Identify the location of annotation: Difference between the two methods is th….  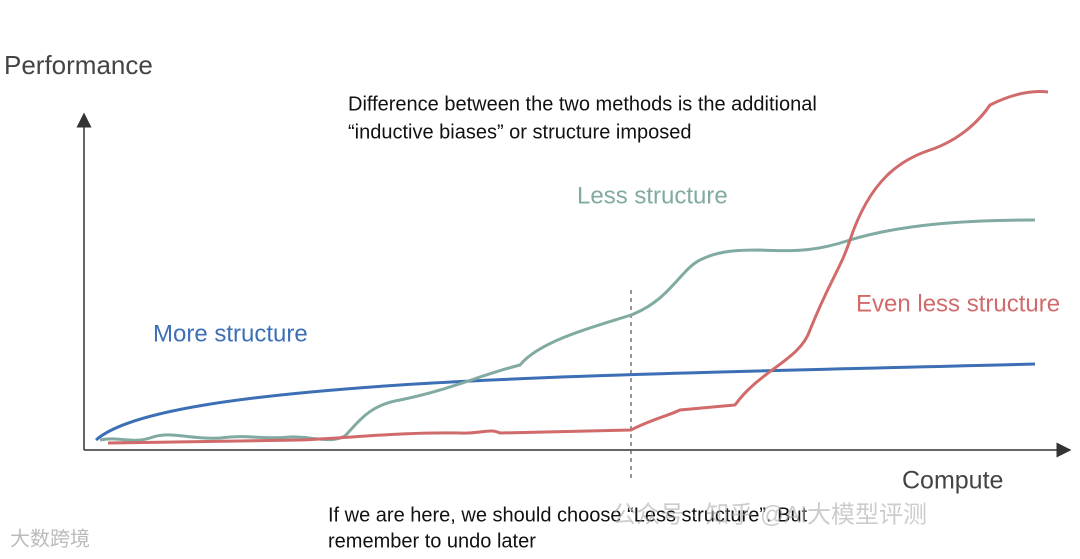
(582, 104).